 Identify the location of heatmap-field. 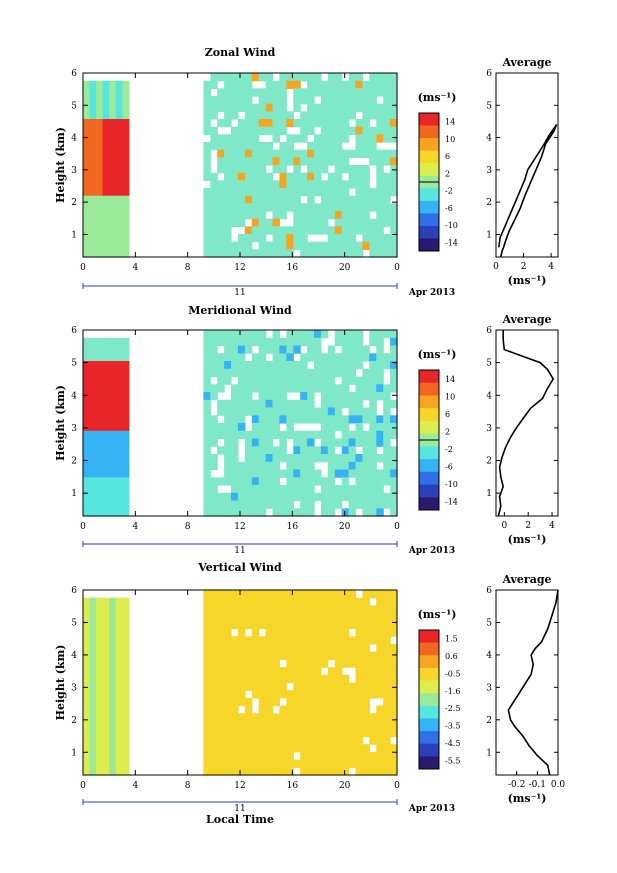
(240, 423).